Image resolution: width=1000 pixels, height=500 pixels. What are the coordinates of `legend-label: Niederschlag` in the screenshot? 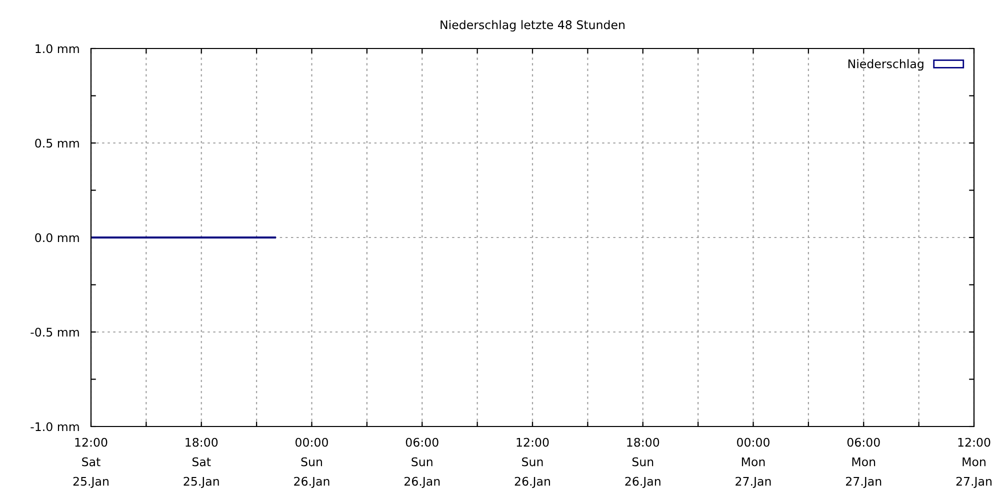 It's located at (886, 65).